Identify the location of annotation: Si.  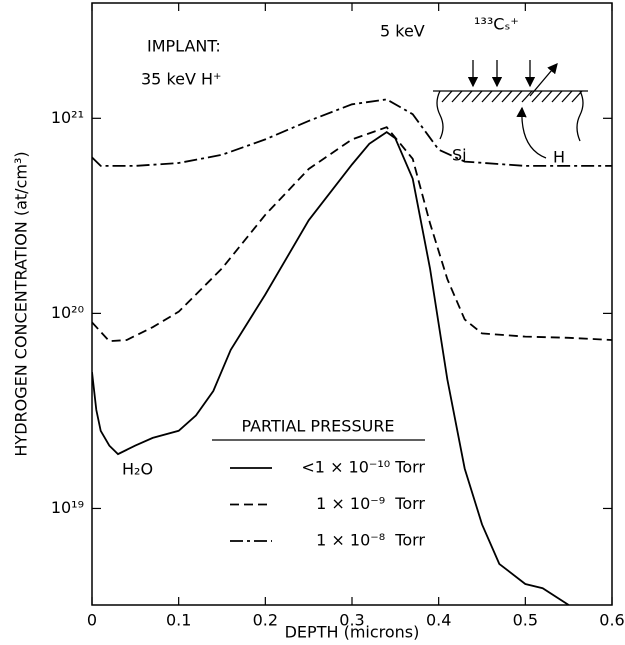
(459, 155).